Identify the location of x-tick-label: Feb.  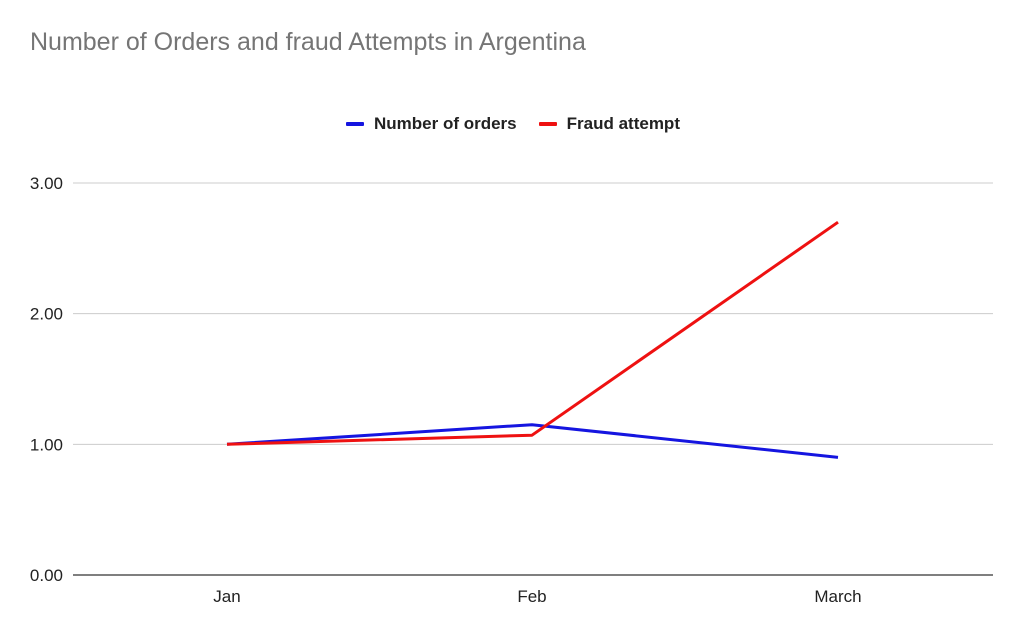
(531, 596).